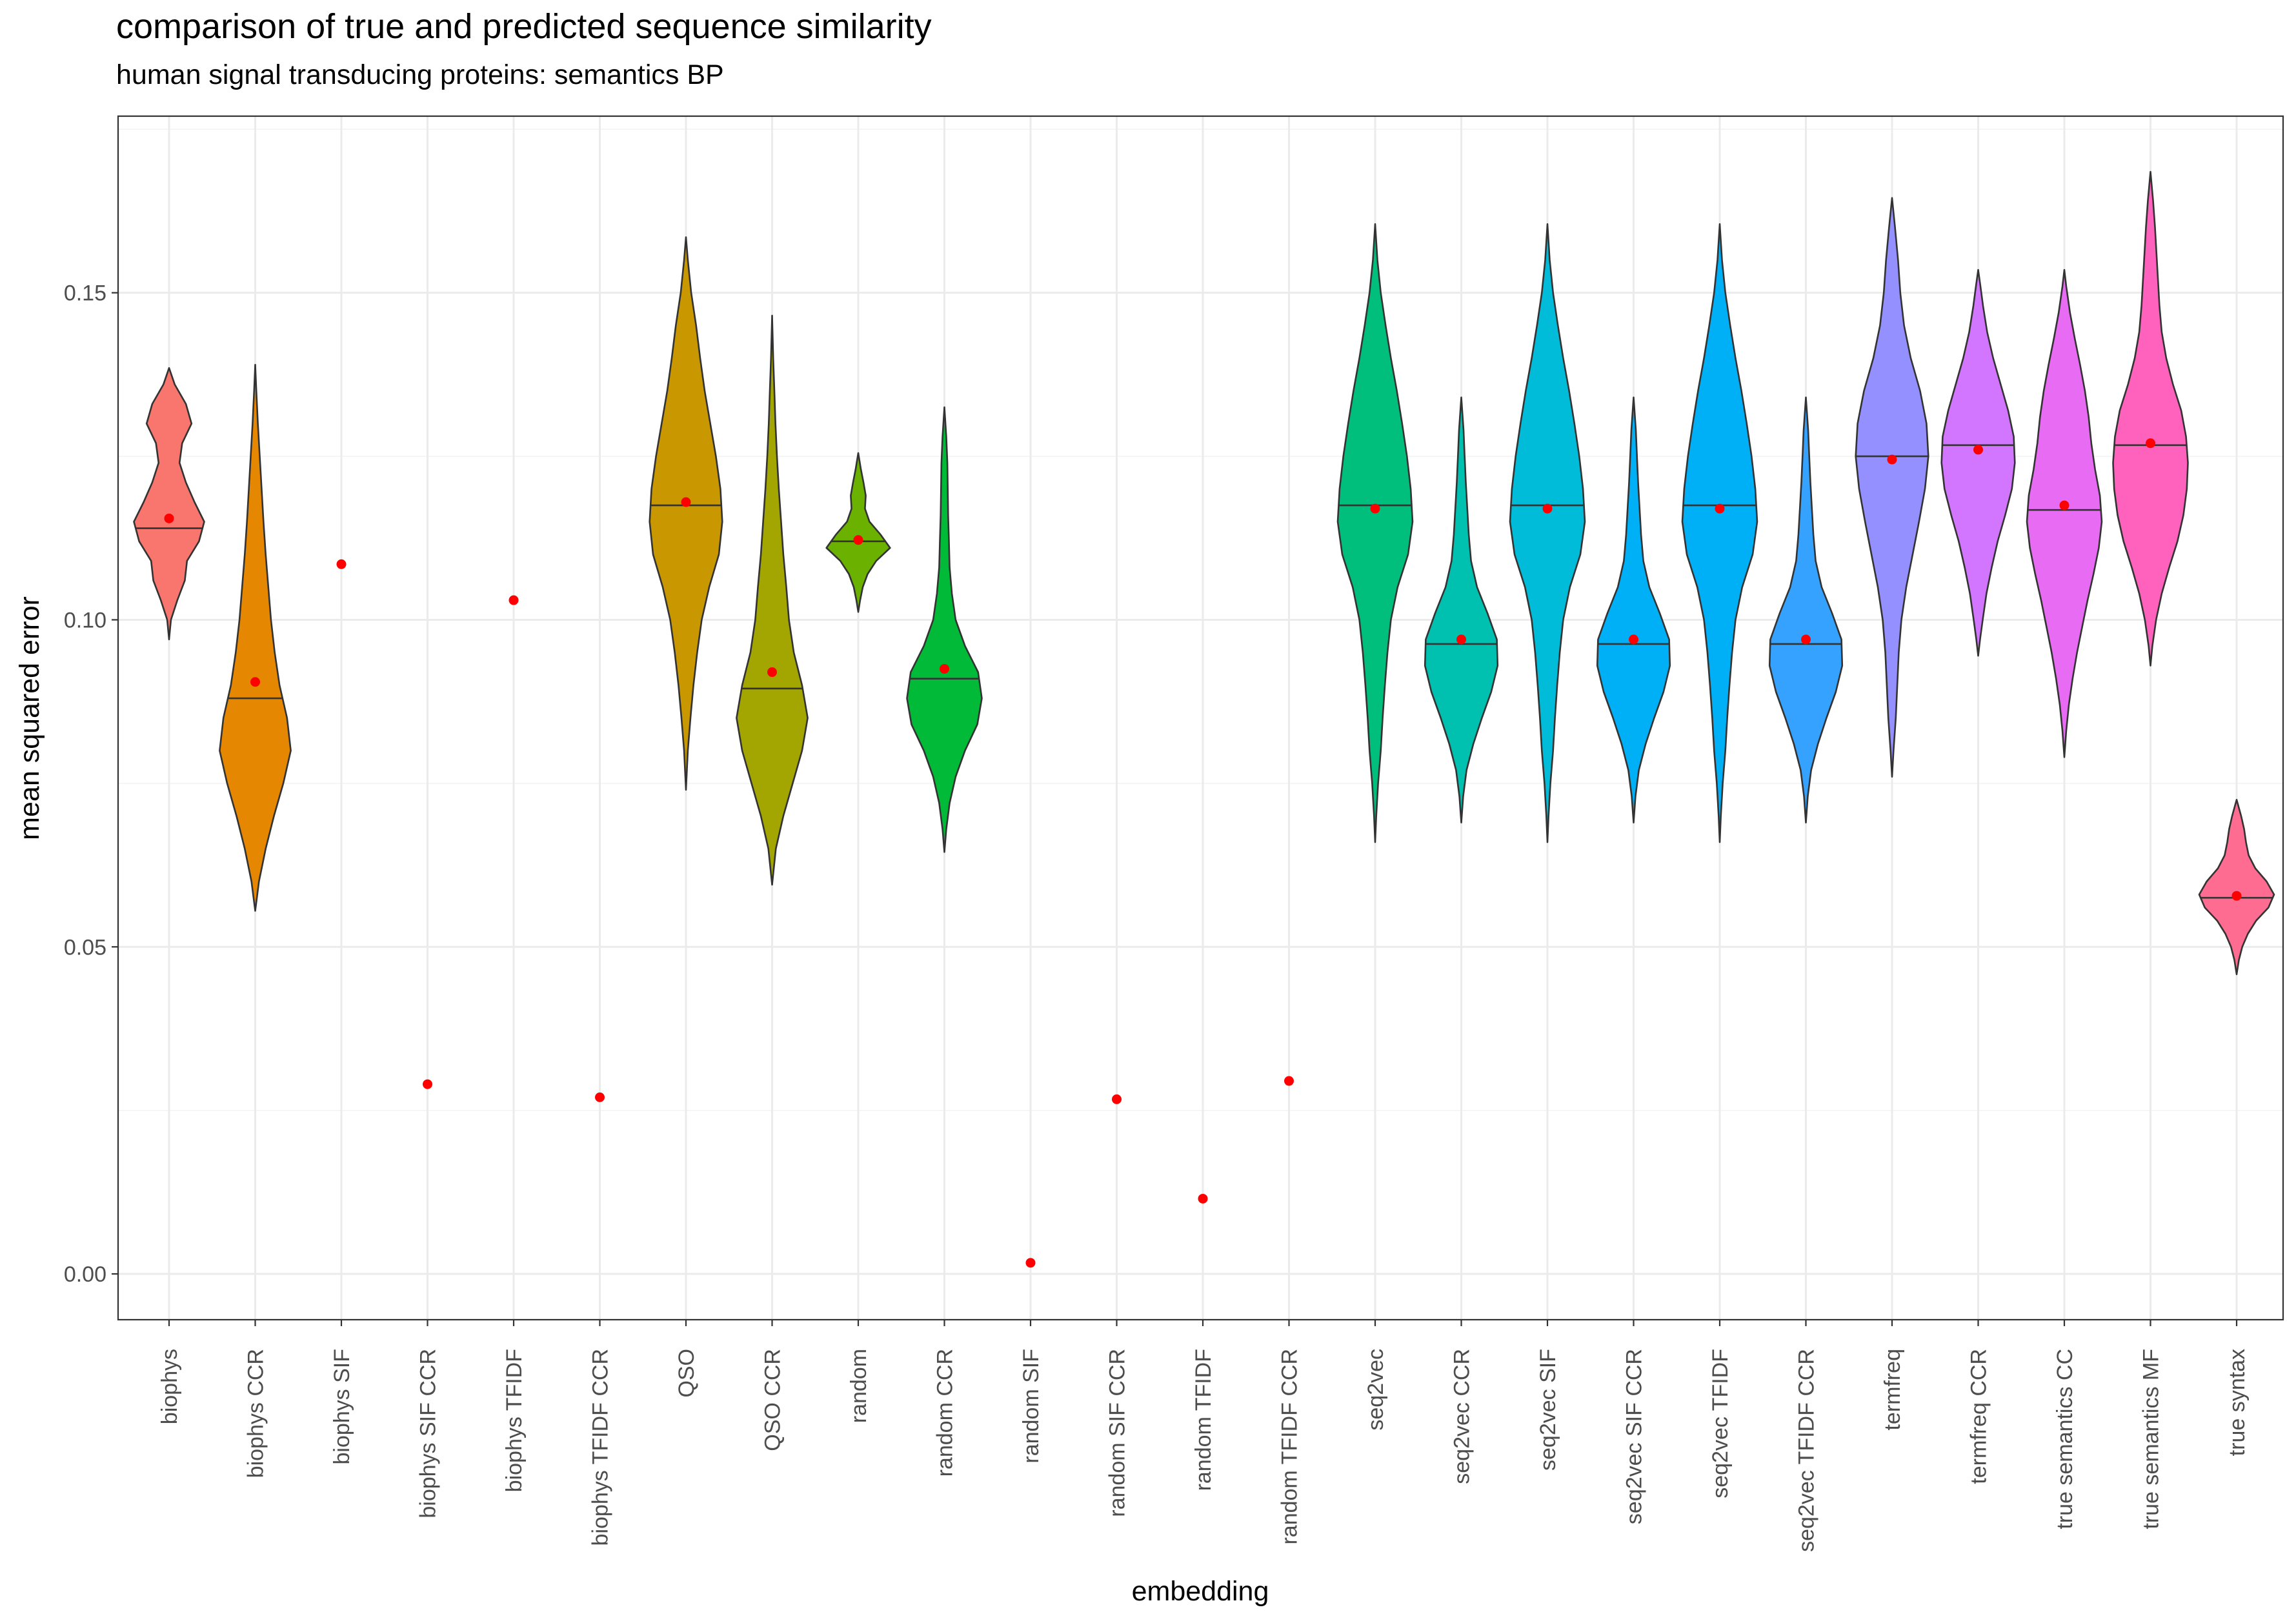  I want to click on y-axis-title: mean squared error, so click(30, 718).